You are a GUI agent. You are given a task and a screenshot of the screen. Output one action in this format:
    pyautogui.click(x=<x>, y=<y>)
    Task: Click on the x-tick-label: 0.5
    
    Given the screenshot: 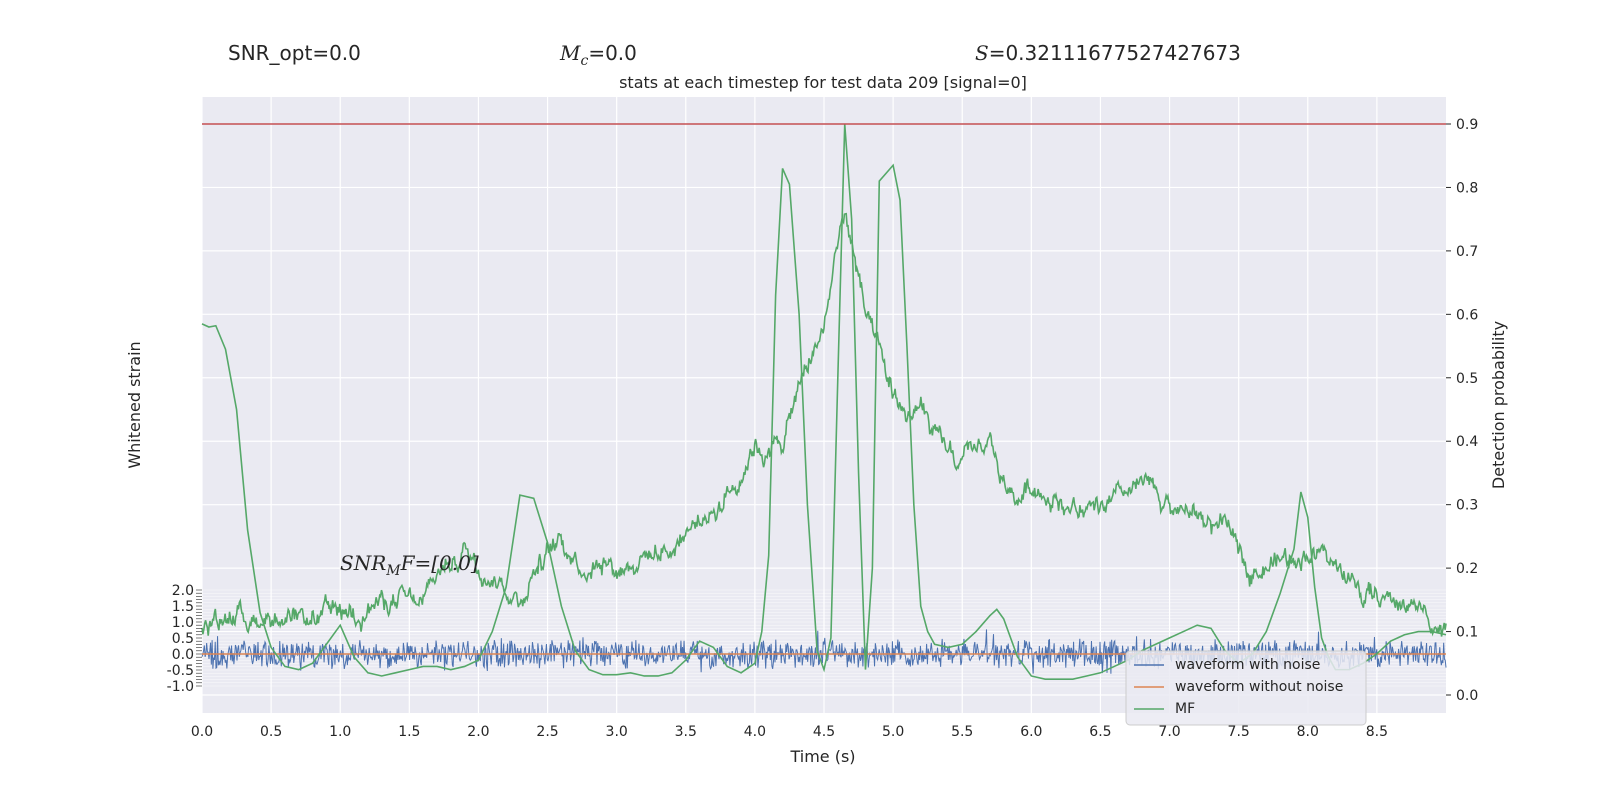 What is the action you would take?
    pyautogui.click(x=271, y=732)
    